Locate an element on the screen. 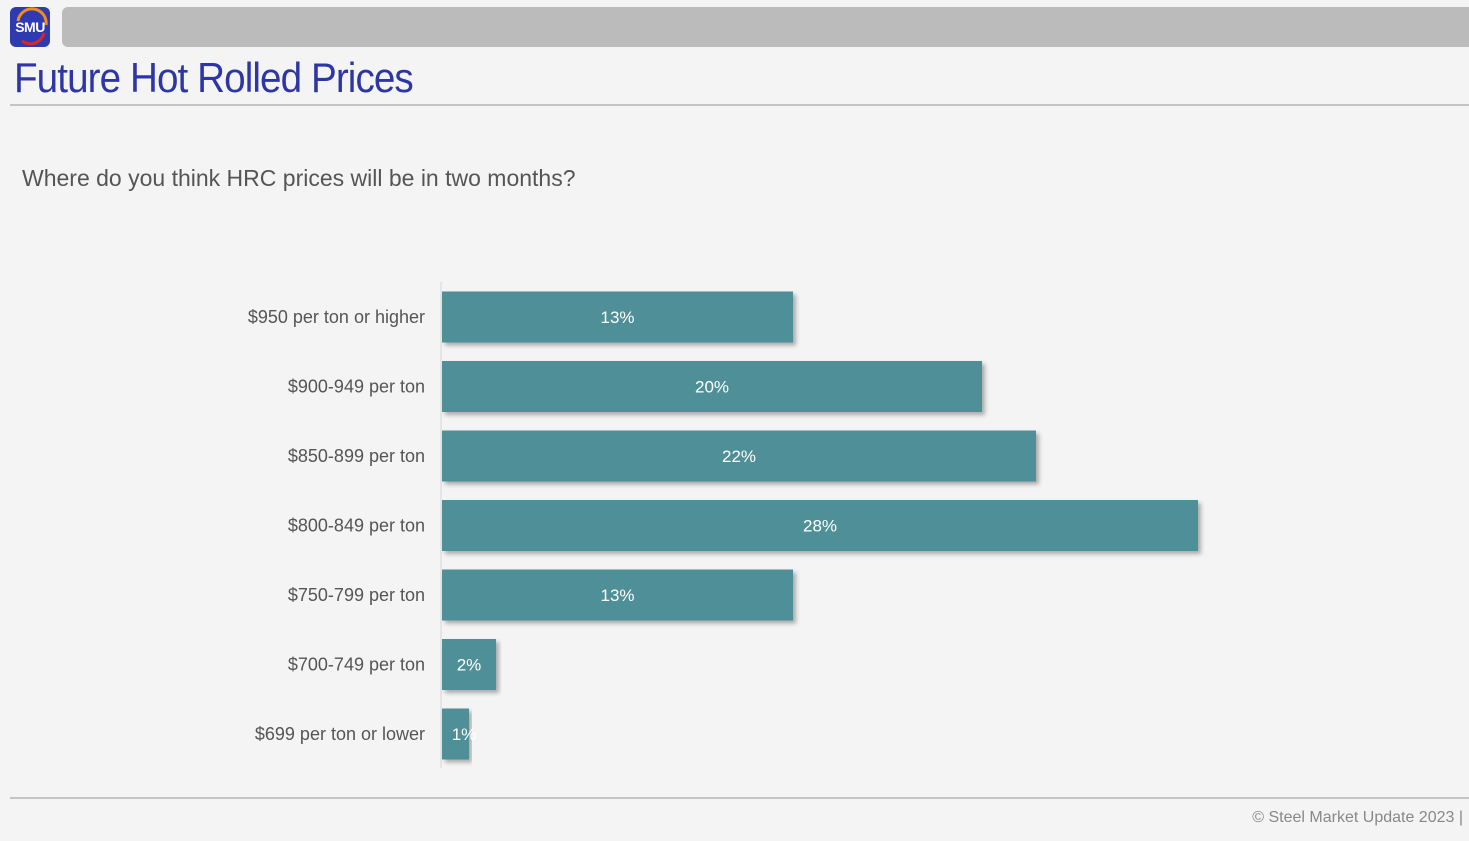 This screenshot has width=1469, height=841. top-bar is located at coordinates (765, 27).